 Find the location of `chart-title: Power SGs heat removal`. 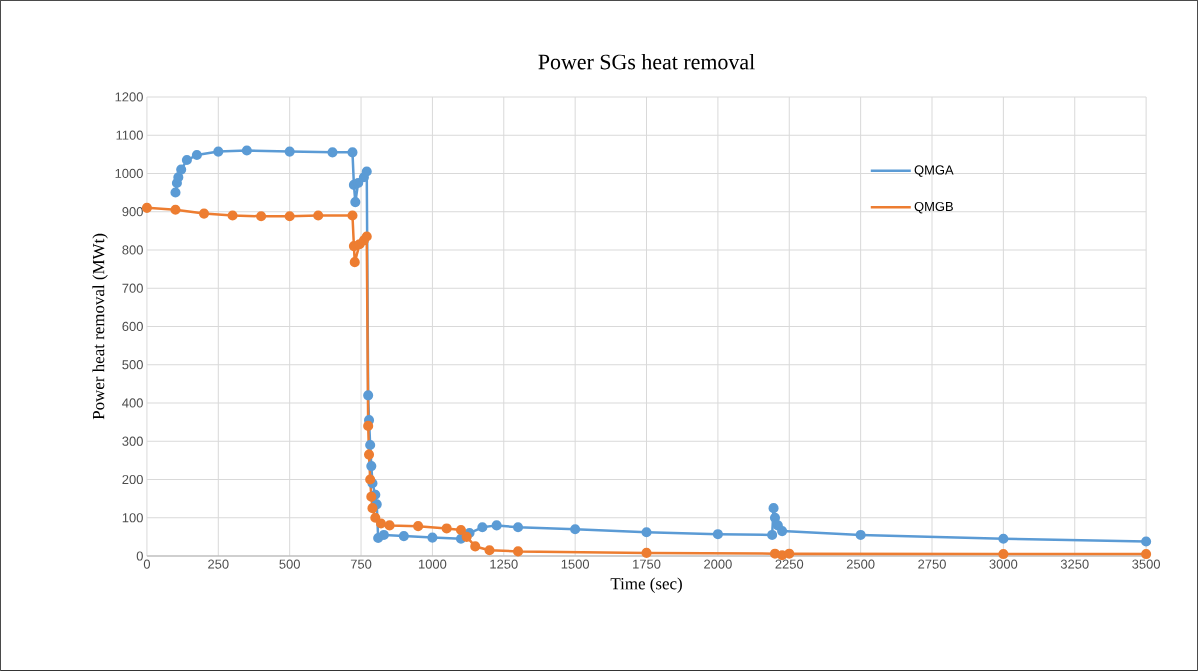

chart-title: Power SGs heat removal is located at coordinates (646, 62).